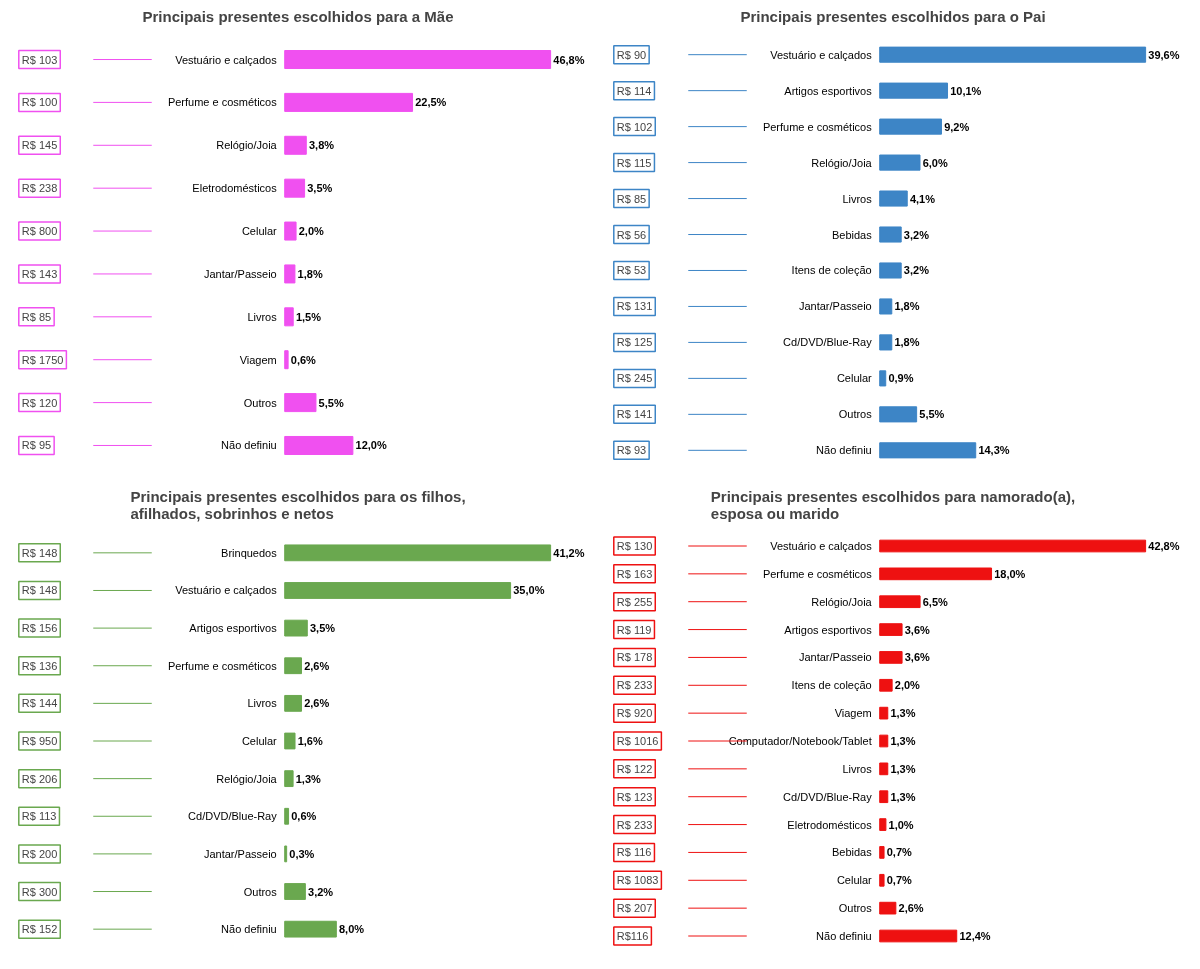 This screenshot has width=1200, height=969. What do you see at coordinates (247, 778) in the screenshot?
I see `y-tick-label: Relógio/Joia` at bounding box center [247, 778].